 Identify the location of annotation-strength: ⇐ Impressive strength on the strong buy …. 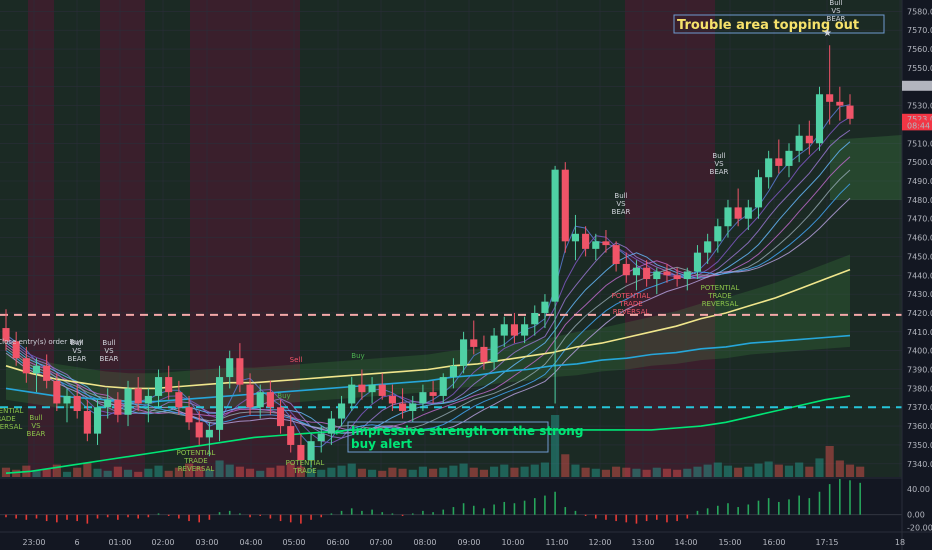
(458, 437).